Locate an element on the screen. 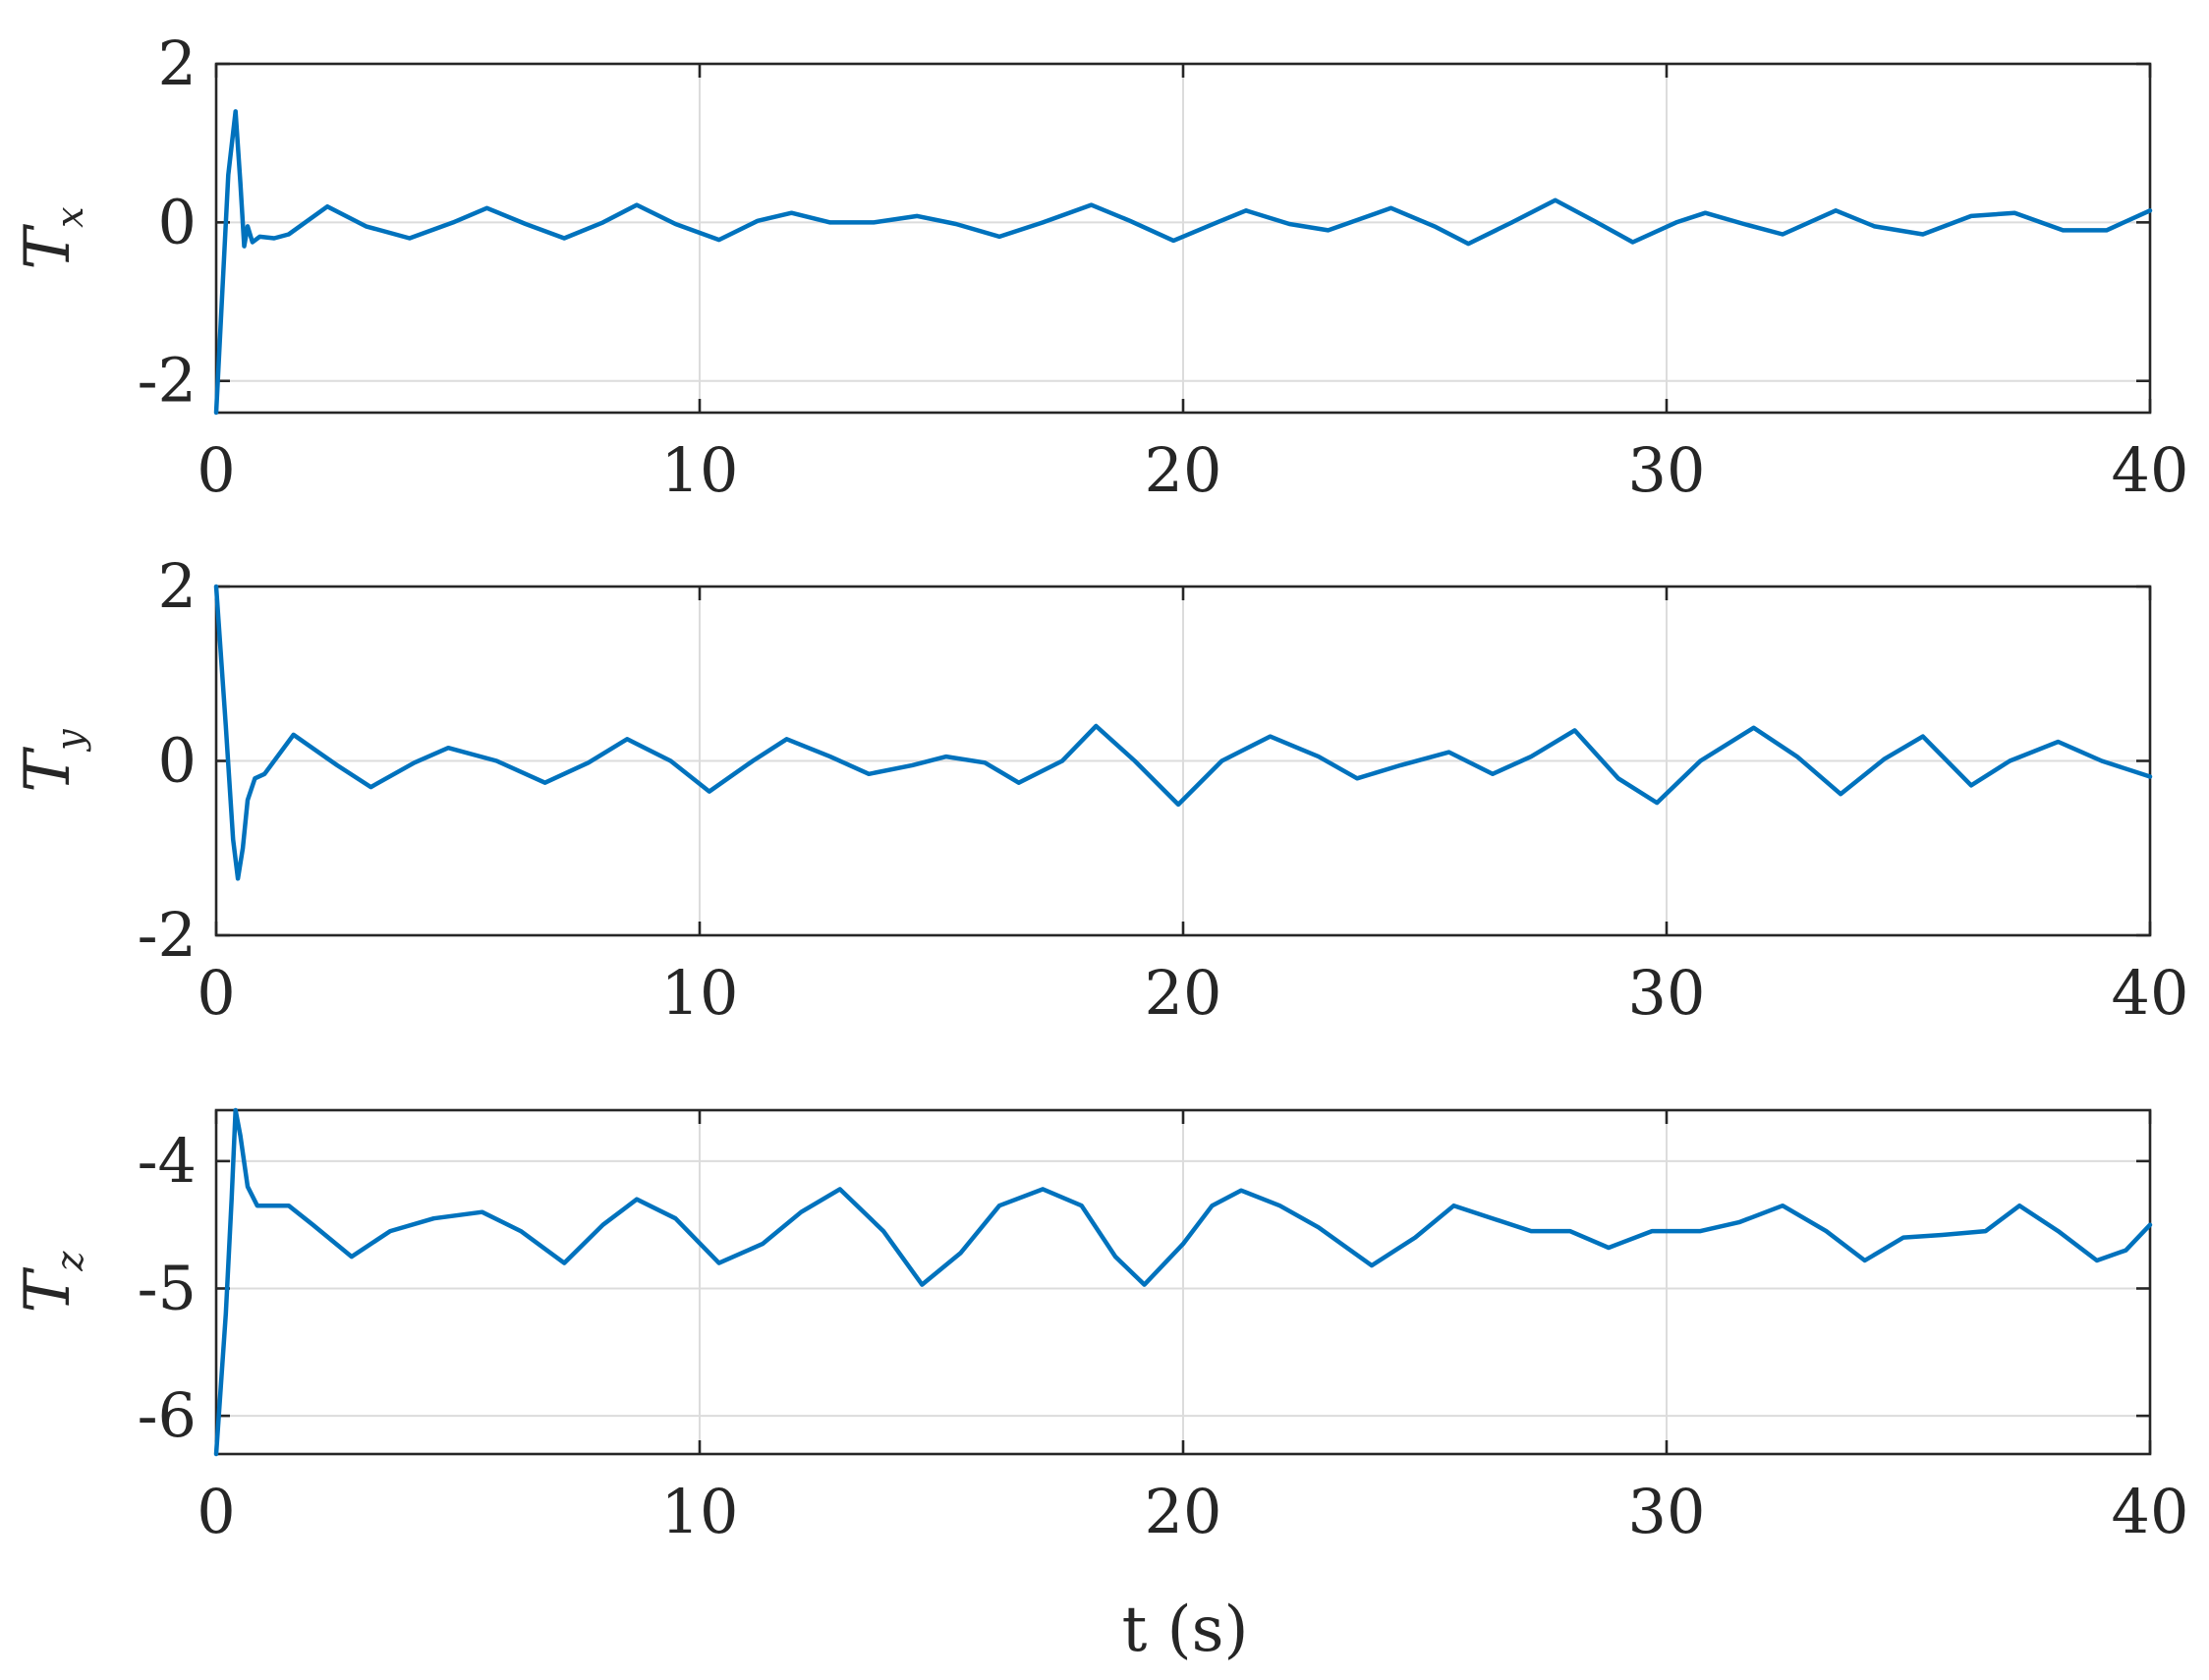 This screenshot has height=1680, width=2209. y-axis-label-tz: Tz is located at coordinates (52, 1282).